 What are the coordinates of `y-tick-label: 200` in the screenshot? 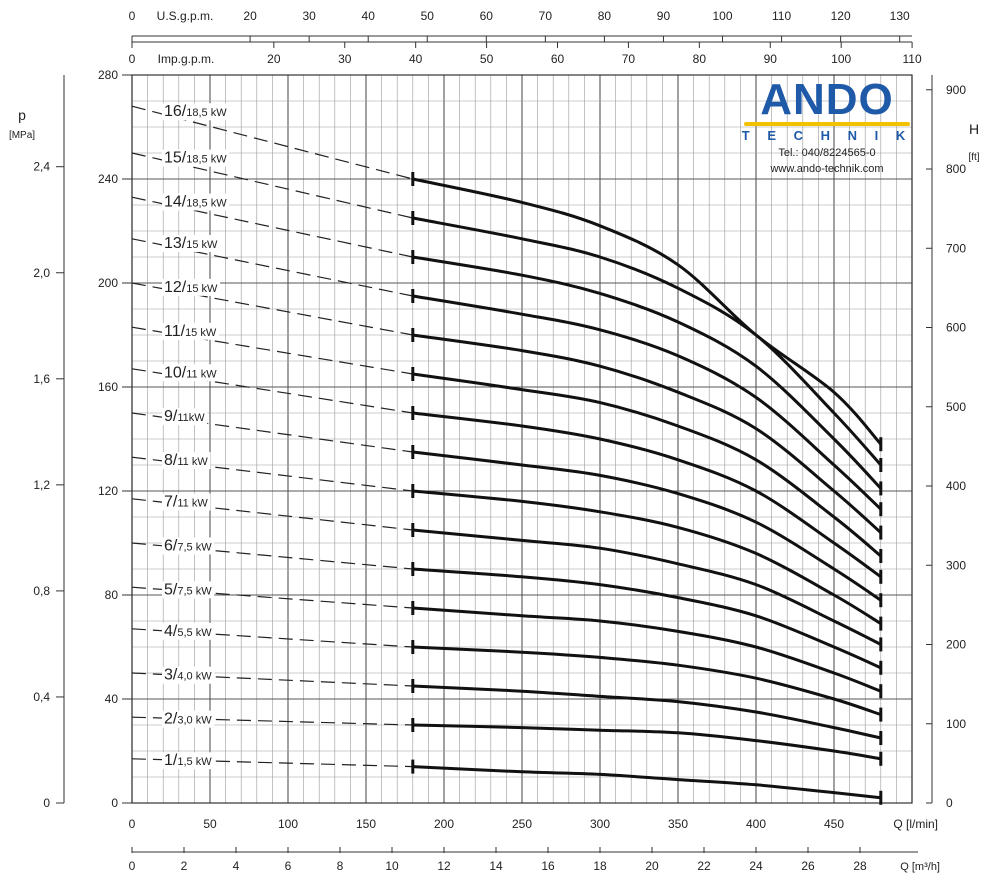 It's located at (108, 283).